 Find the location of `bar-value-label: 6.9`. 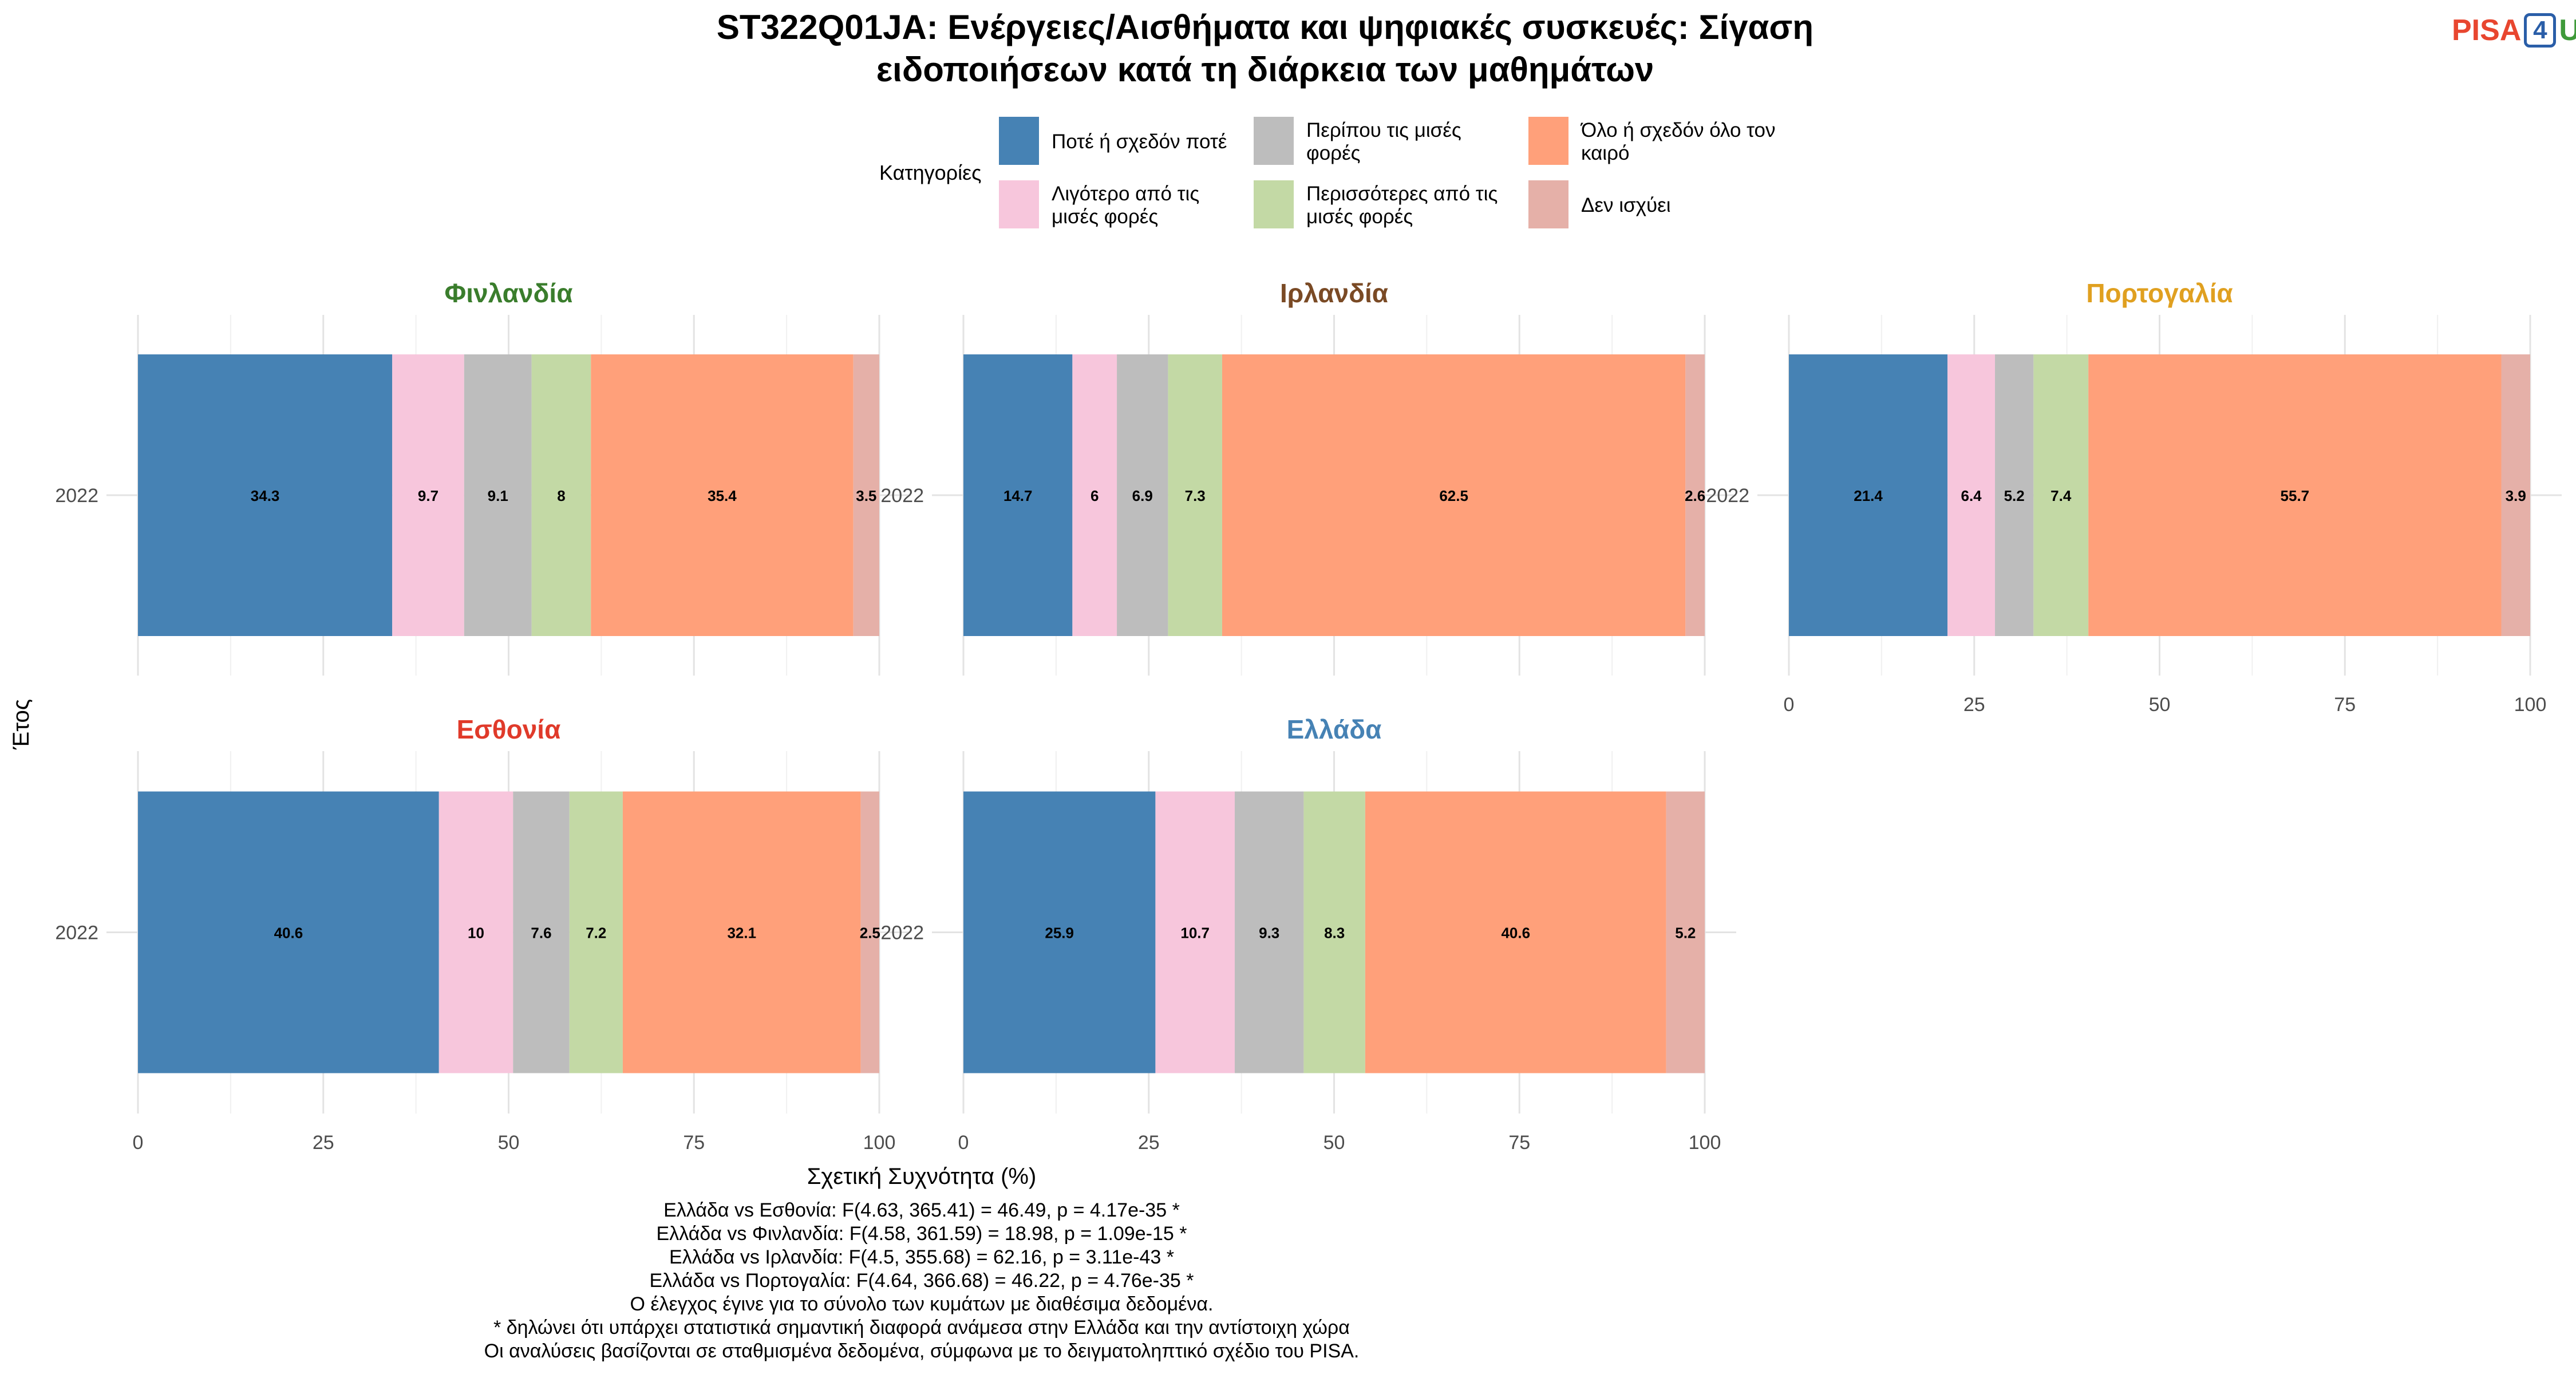

bar-value-label: 6.9 is located at coordinates (1142, 495).